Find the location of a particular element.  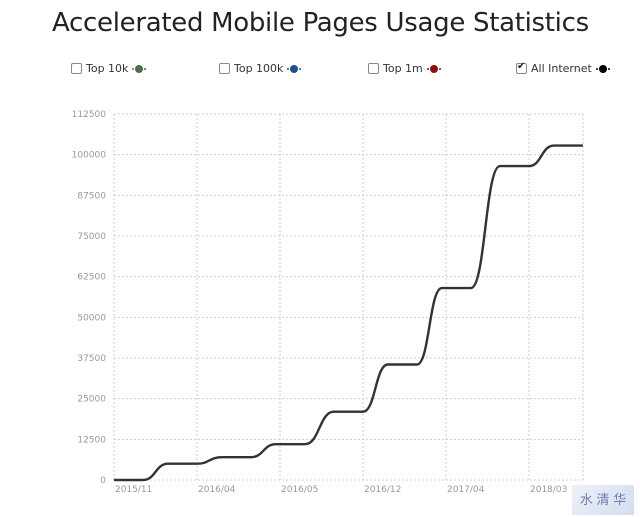

y-tick-label: 0 is located at coordinates (103, 481).